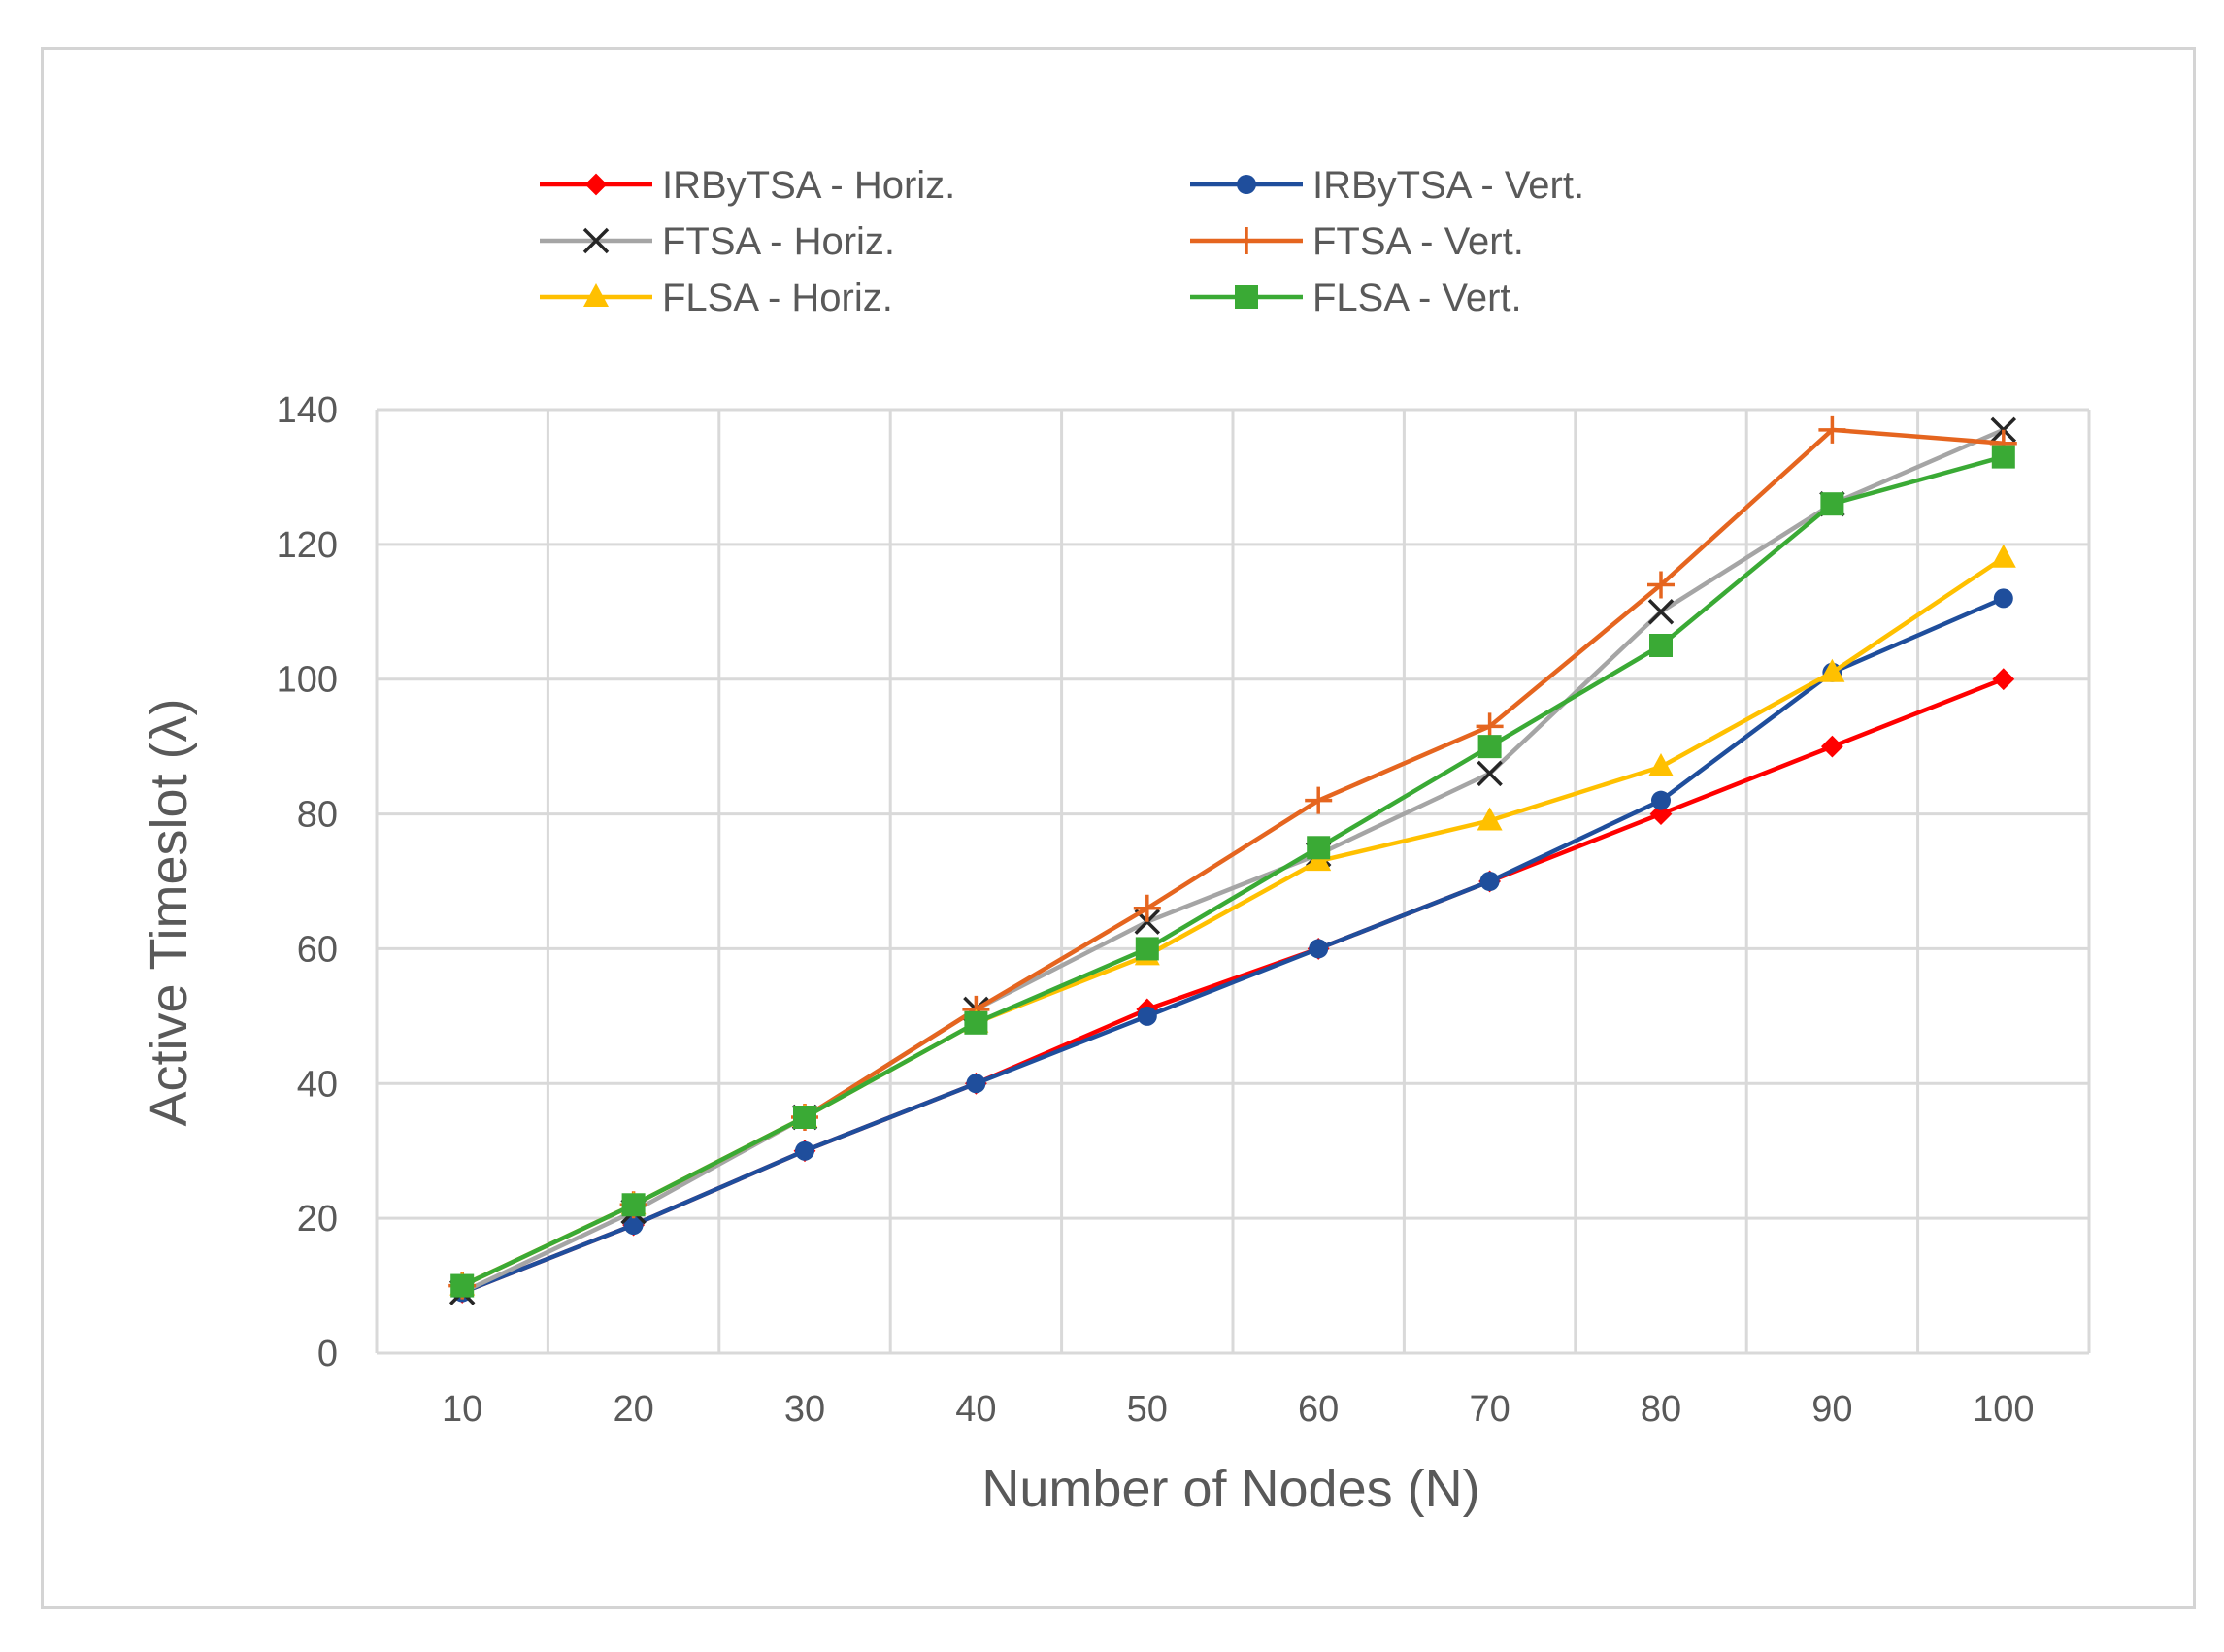 The height and width of the screenshot is (1652, 2224). Describe the element at coordinates (633, 1410) in the screenshot. I see `x-tick-label: 20` at that location.